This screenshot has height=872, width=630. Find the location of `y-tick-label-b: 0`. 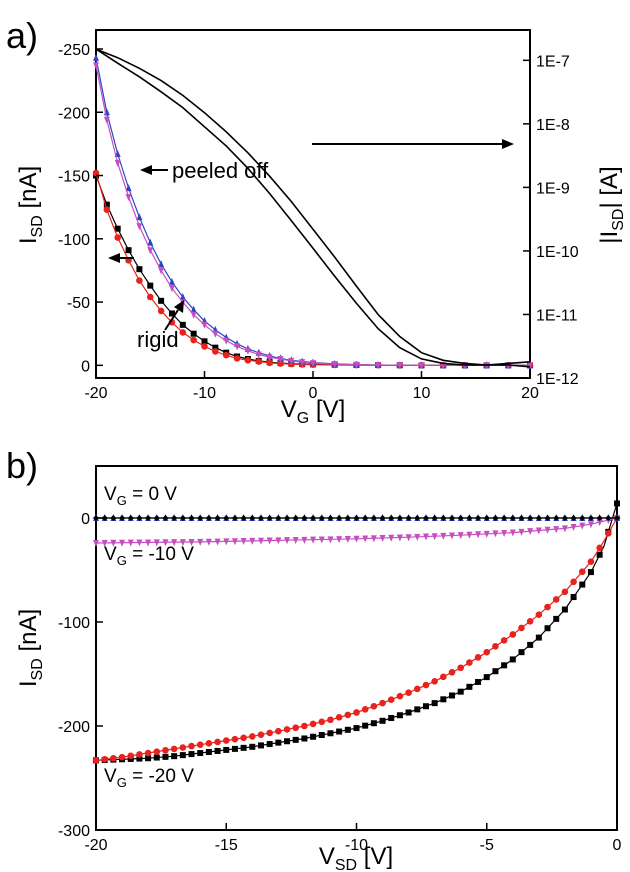

y-tick-label-b: 0 is located at coordinates (85, 519).